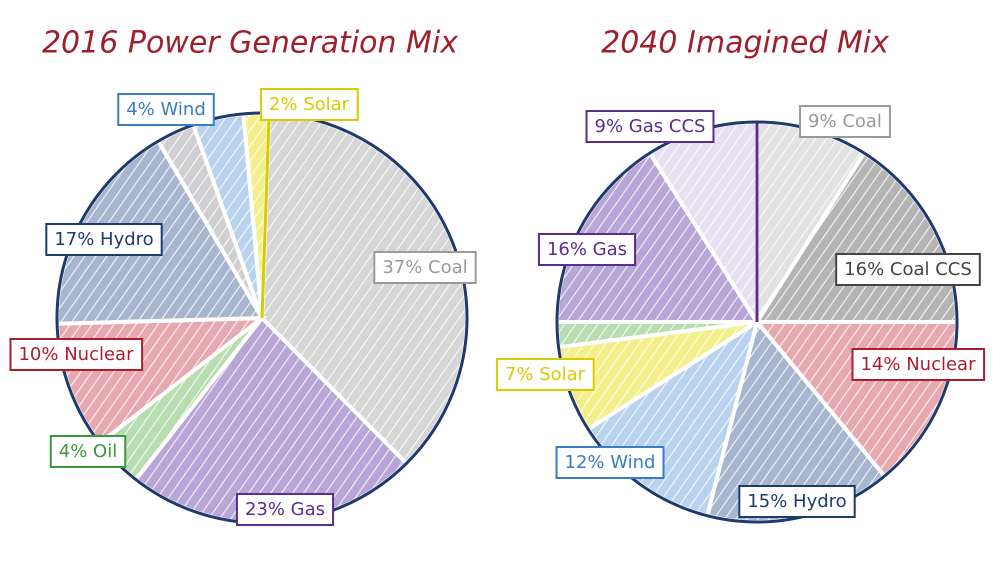  I want to click on data-label: 15% Hydro, so click(796, 501).